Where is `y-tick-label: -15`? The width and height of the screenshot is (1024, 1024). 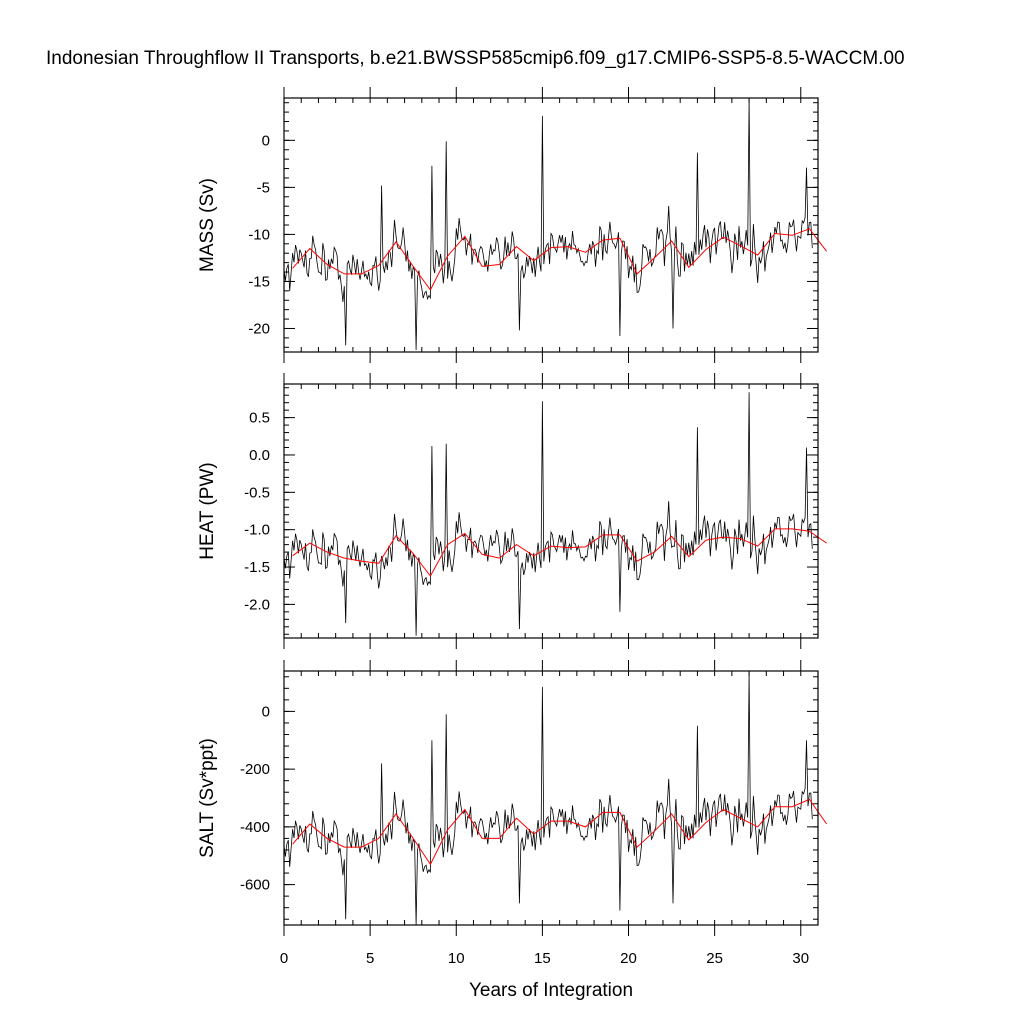 y-tick-label: -15 is located at coordinates (259, 281).